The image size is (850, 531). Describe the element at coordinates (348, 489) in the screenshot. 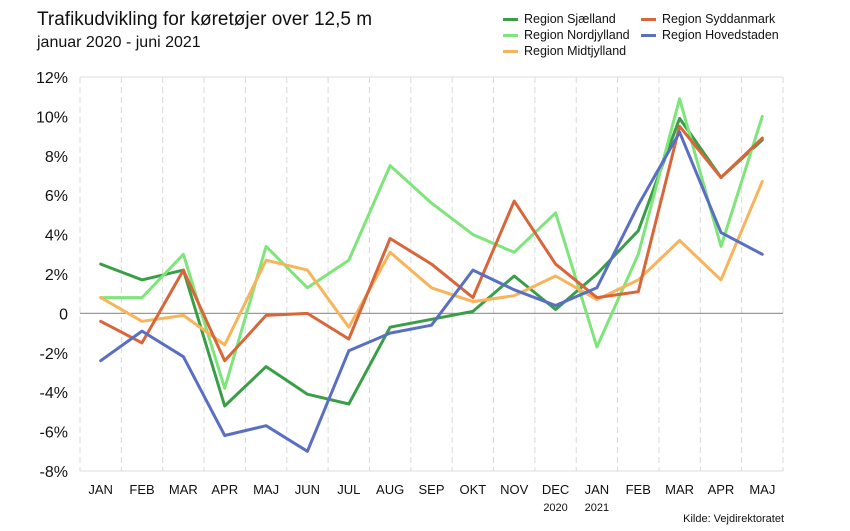

I see `x-tick-label: JUL` at that location.